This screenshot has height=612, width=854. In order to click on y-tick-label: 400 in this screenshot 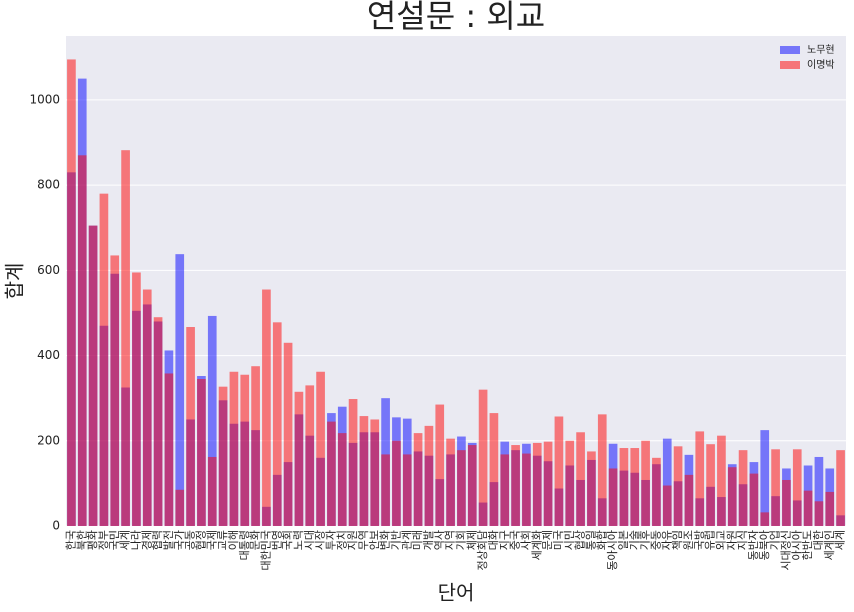, I will do `click(48, 355)`.